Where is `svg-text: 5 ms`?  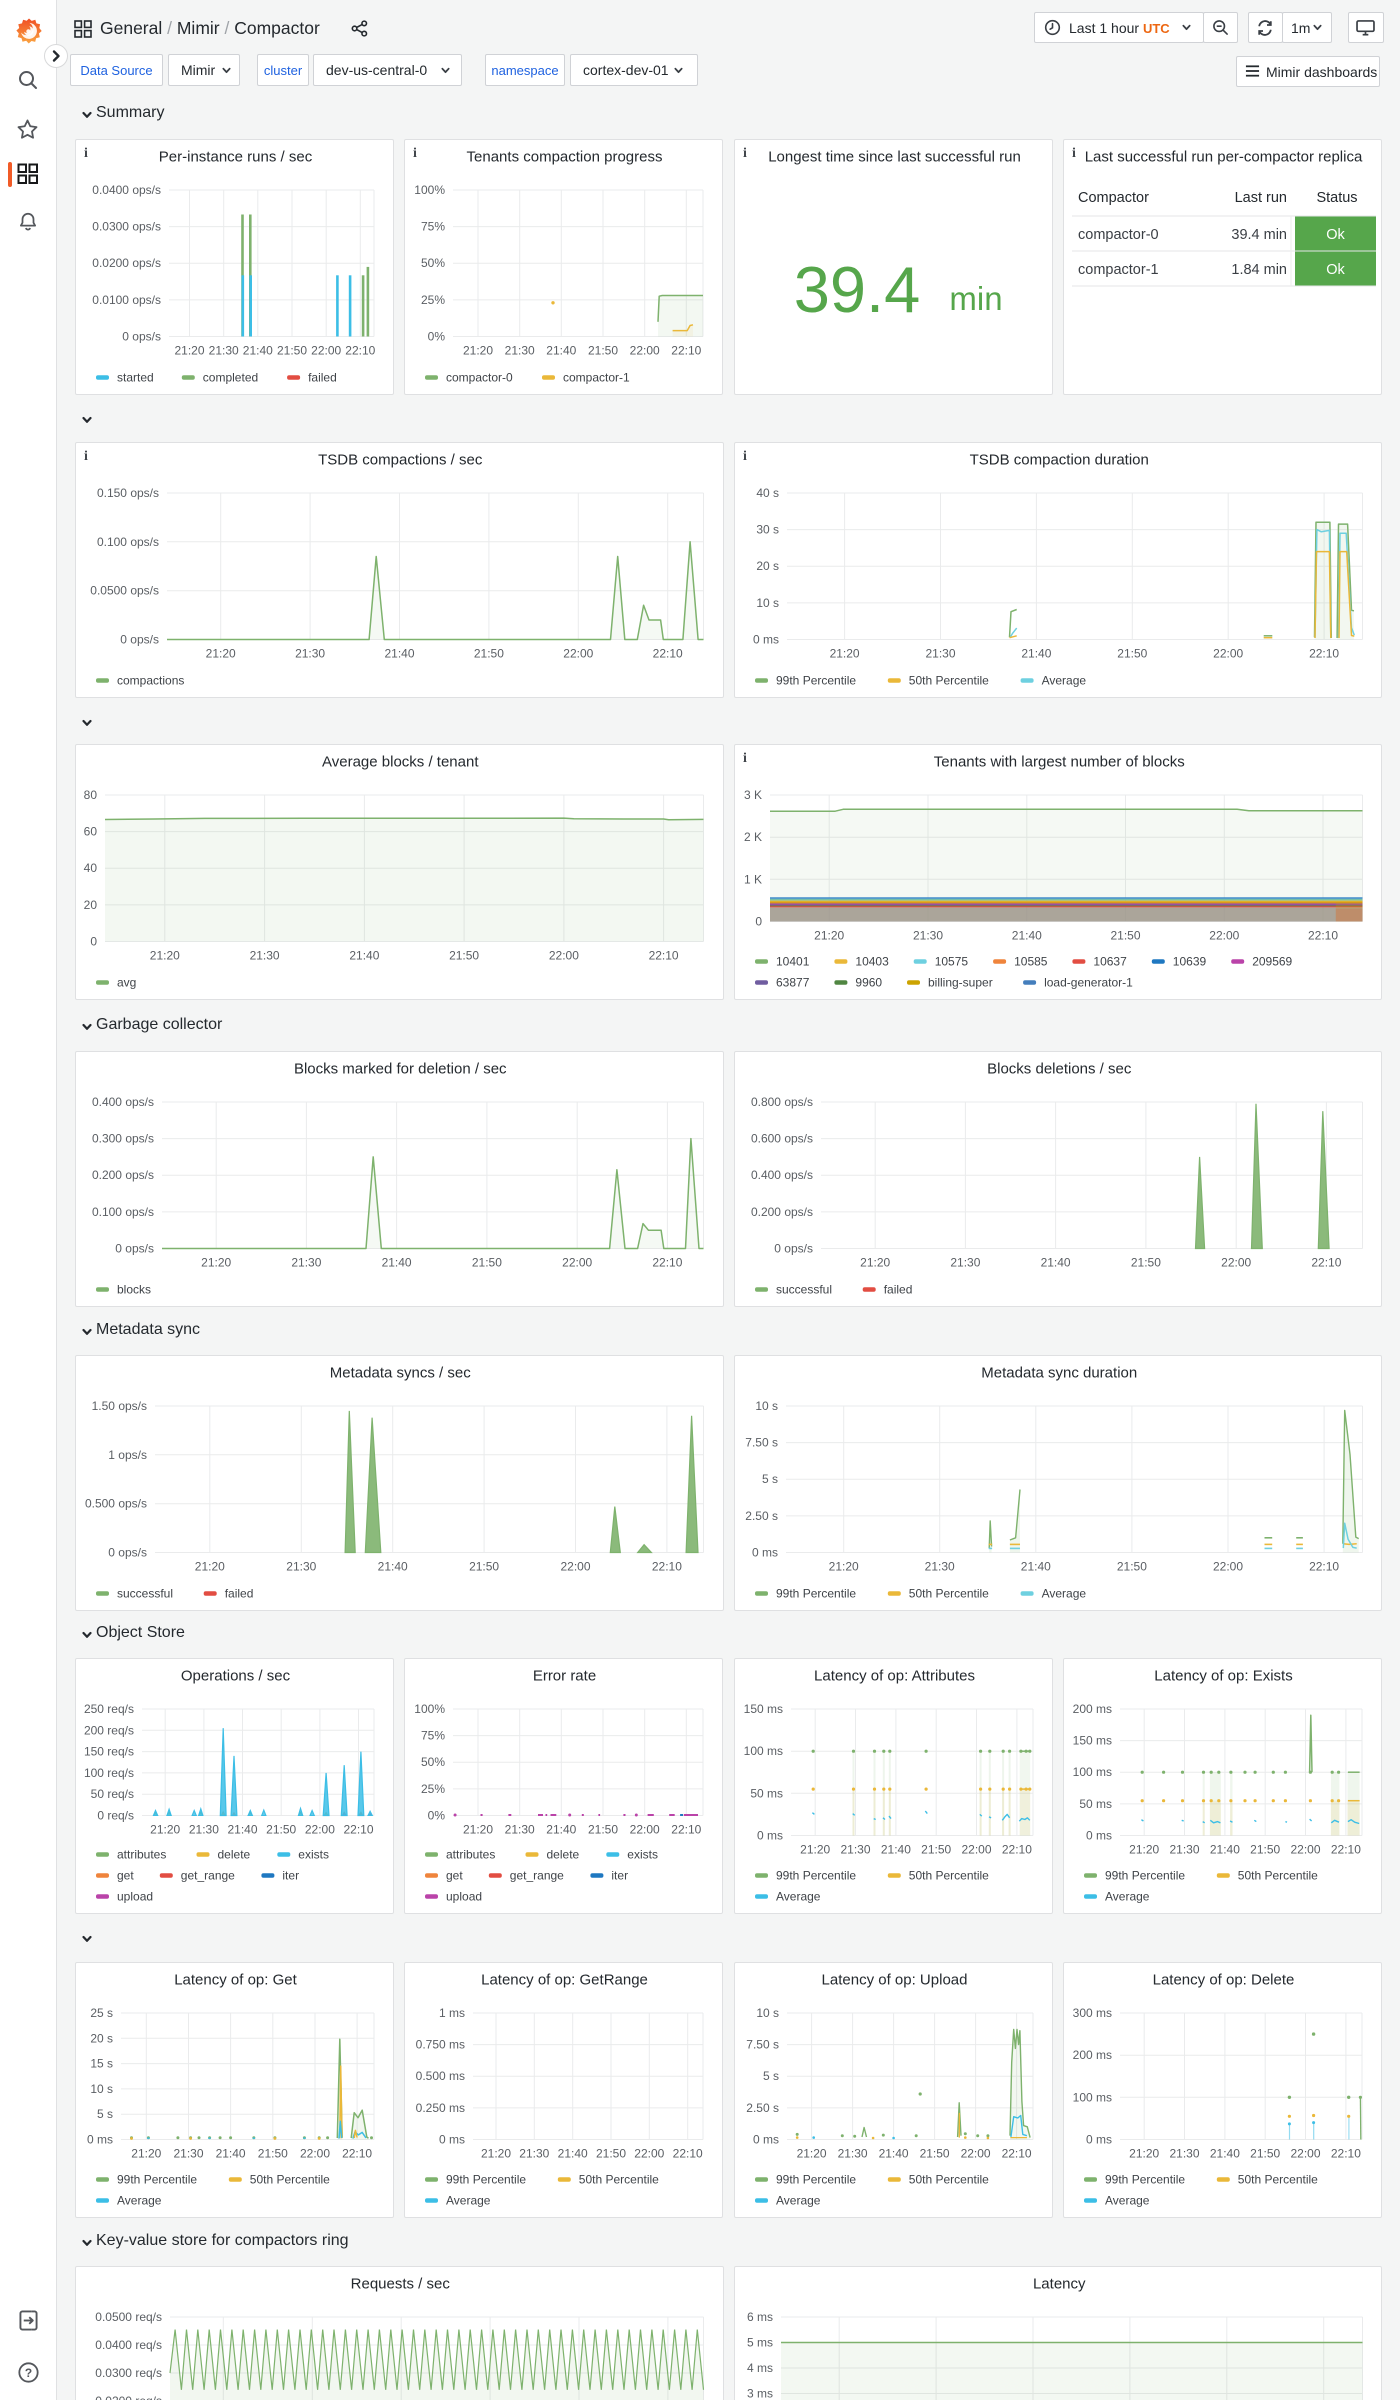
svg-text: 5 ms is located at coordinates (759, 2342).